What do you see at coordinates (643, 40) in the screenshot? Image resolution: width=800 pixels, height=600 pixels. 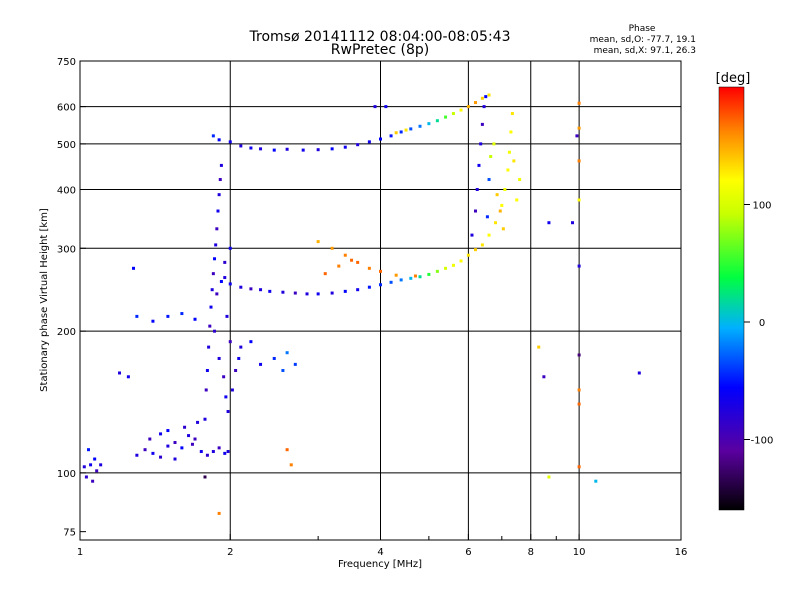 I see `stats-o-line: mean, sd,O: -77.7, 19.1` at bounding box center [643, 40].